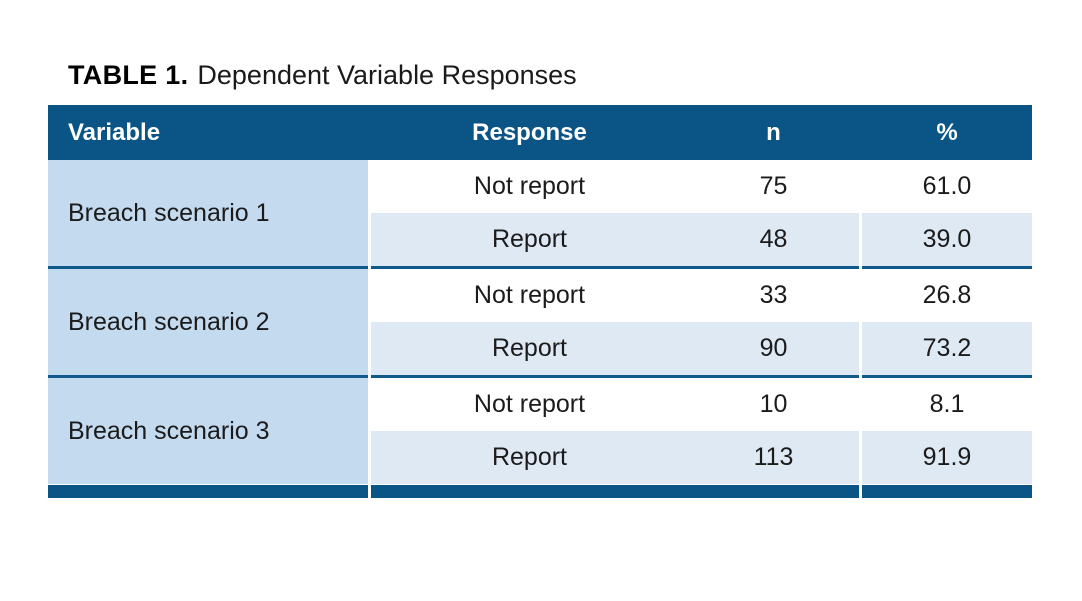  Describe the element at coordinates (114, 132) in the screenshot. I see `column-header-variable: Variable` at that location.